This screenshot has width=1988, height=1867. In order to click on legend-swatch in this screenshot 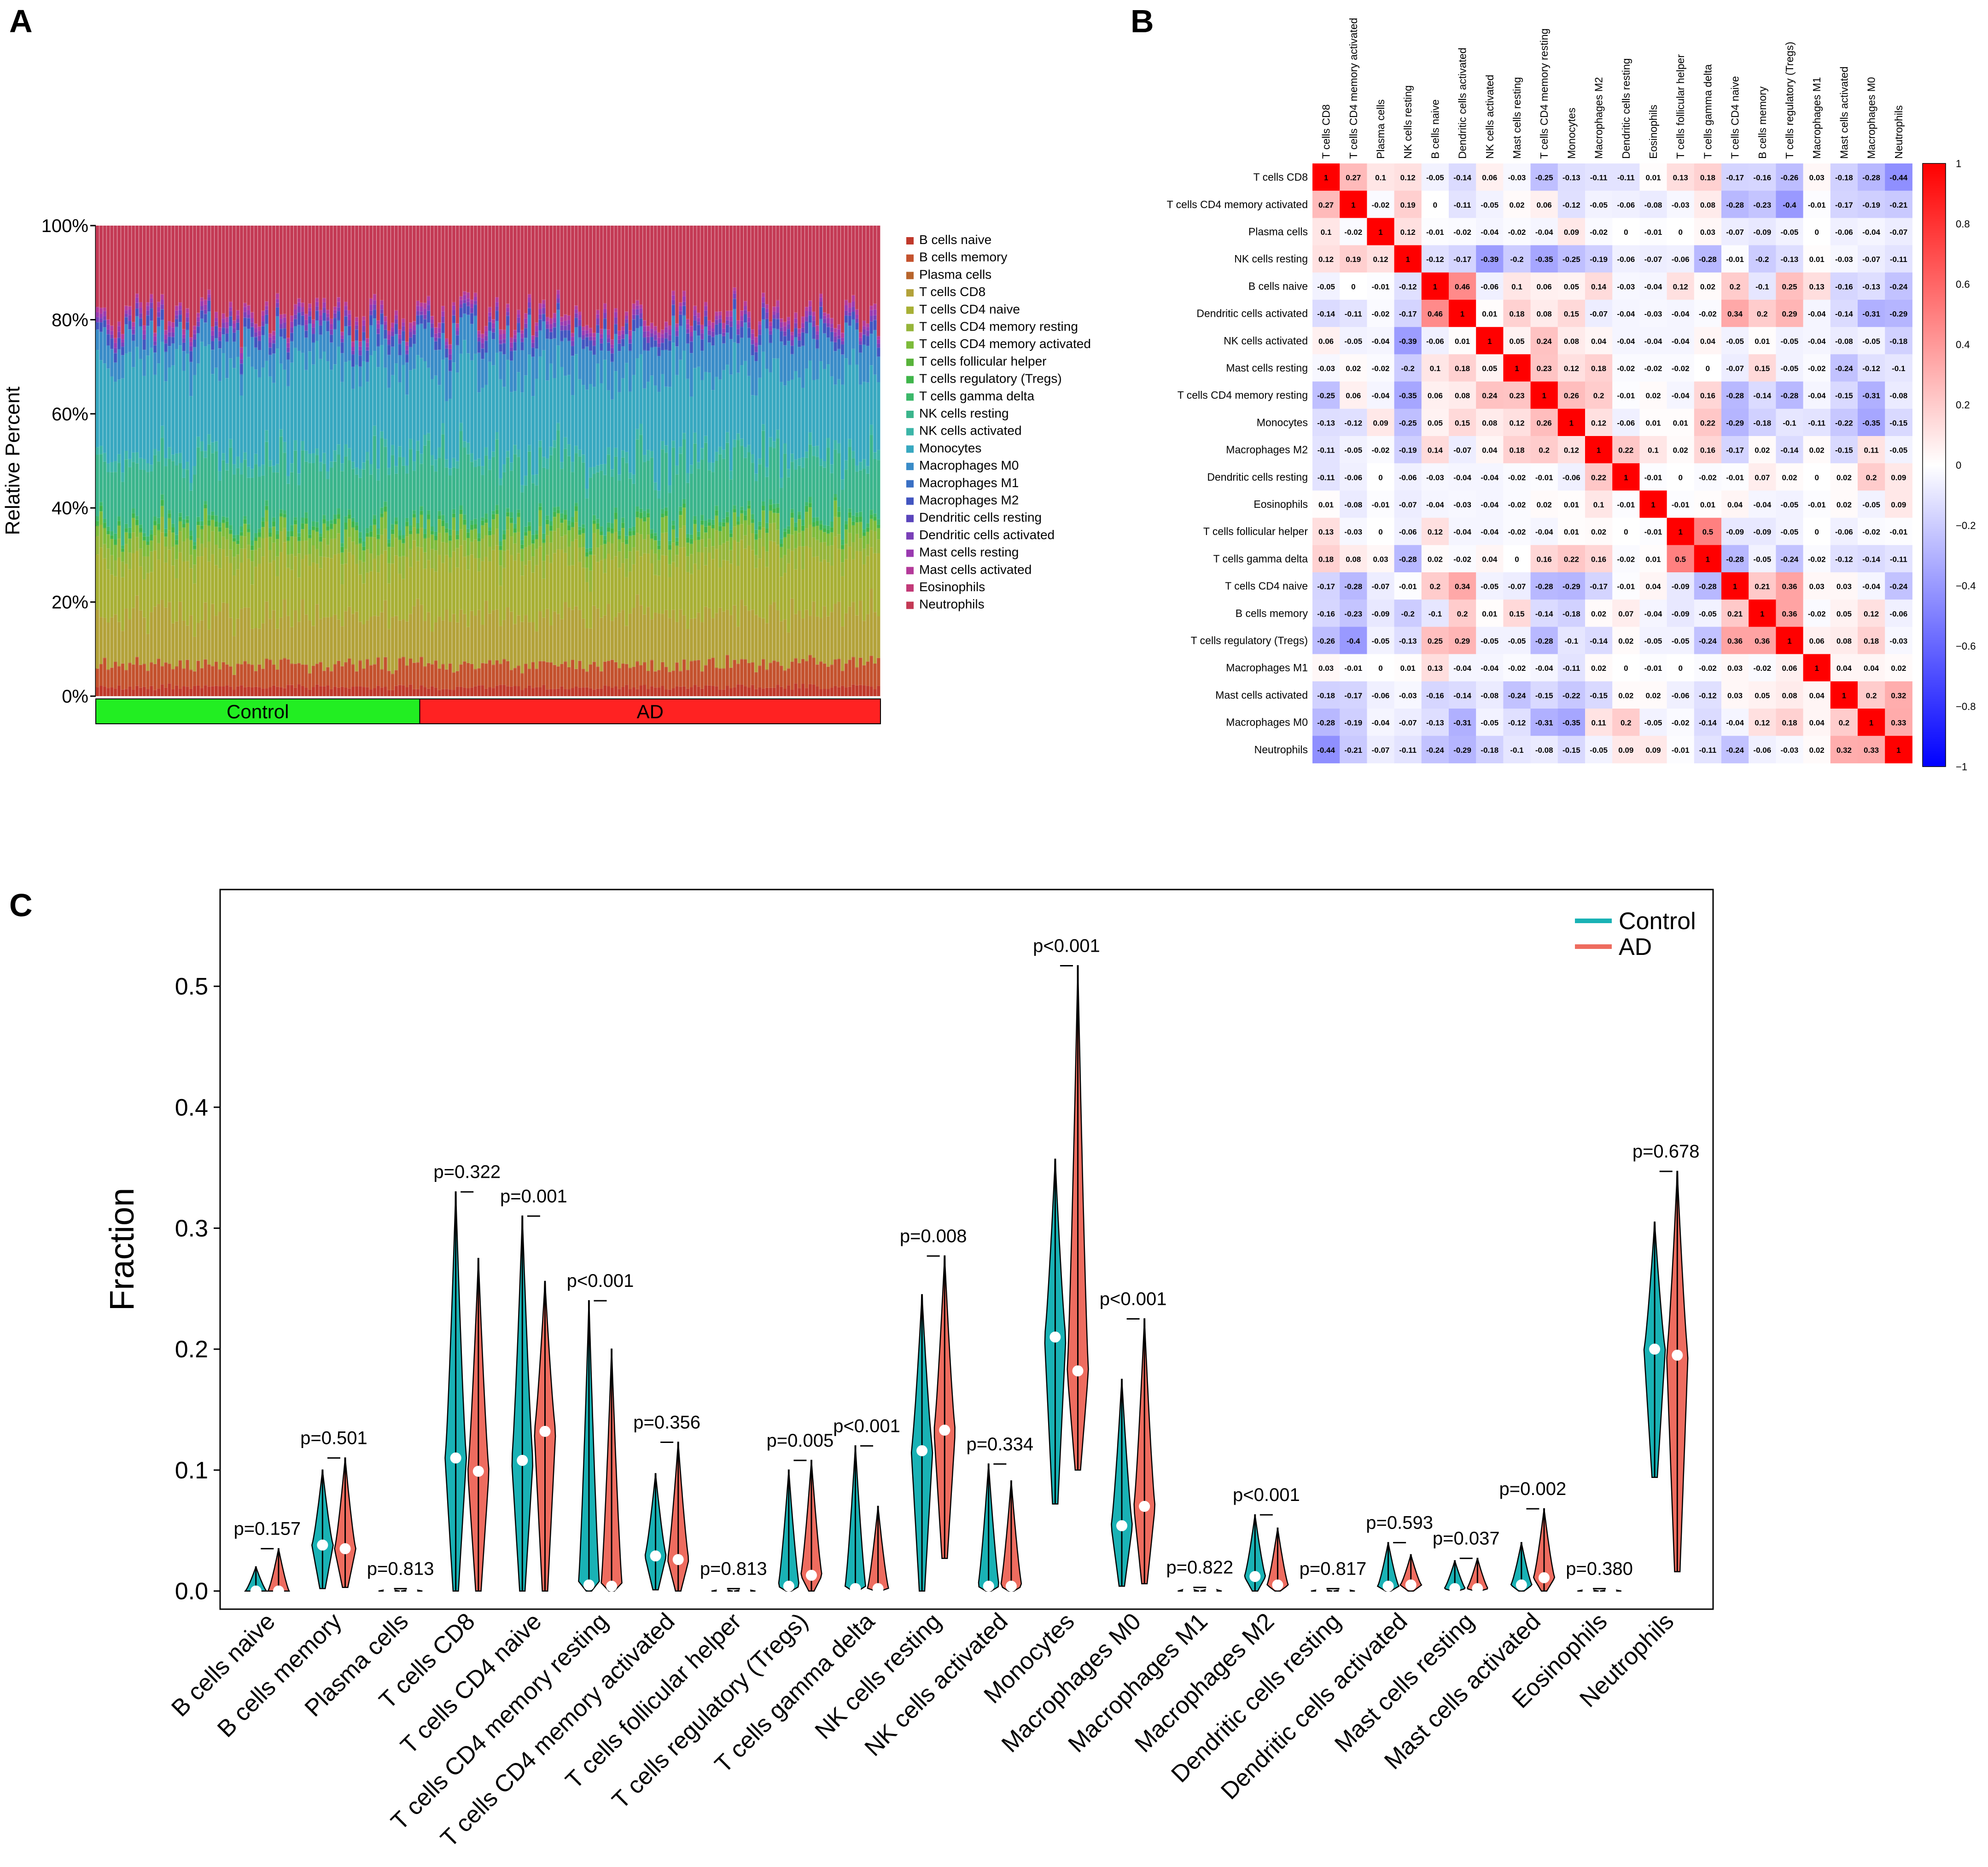, I will do `click(910, 414)`.